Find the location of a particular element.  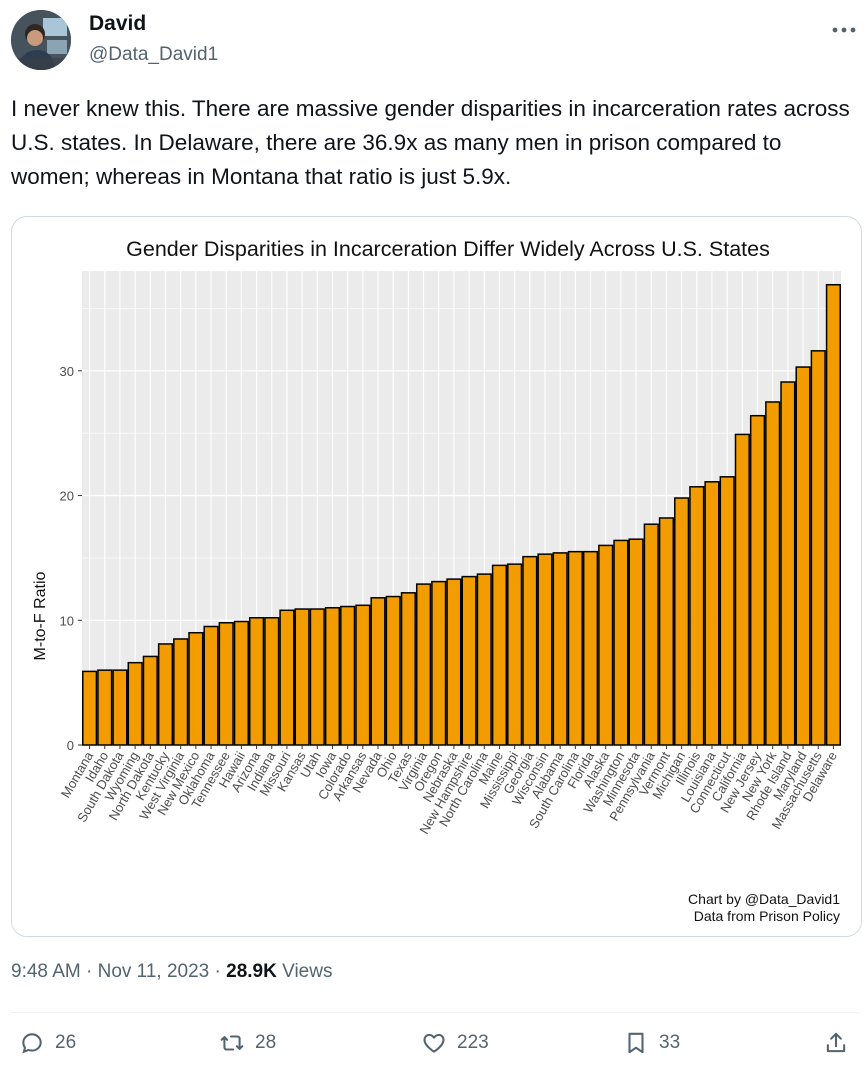

bar-florida is located at coordinates (590, 648).